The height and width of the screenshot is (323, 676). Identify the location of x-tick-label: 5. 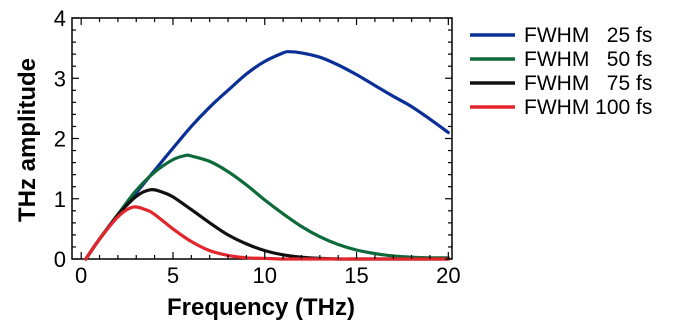
(173, 275).